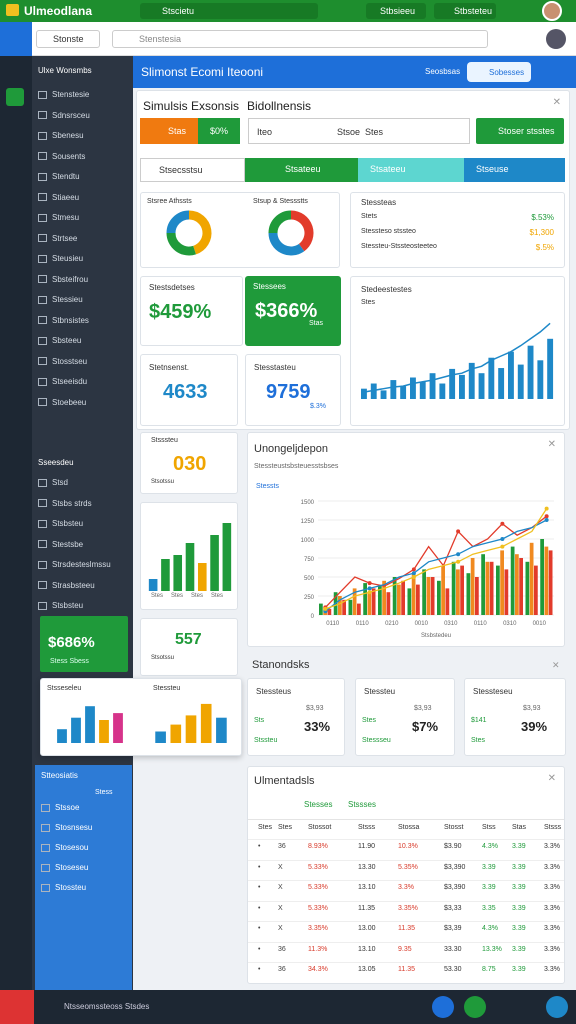  Describe the element at coordinates (60, 544) in the screenshot. I see `nav-item: Stestsbe` at that location.